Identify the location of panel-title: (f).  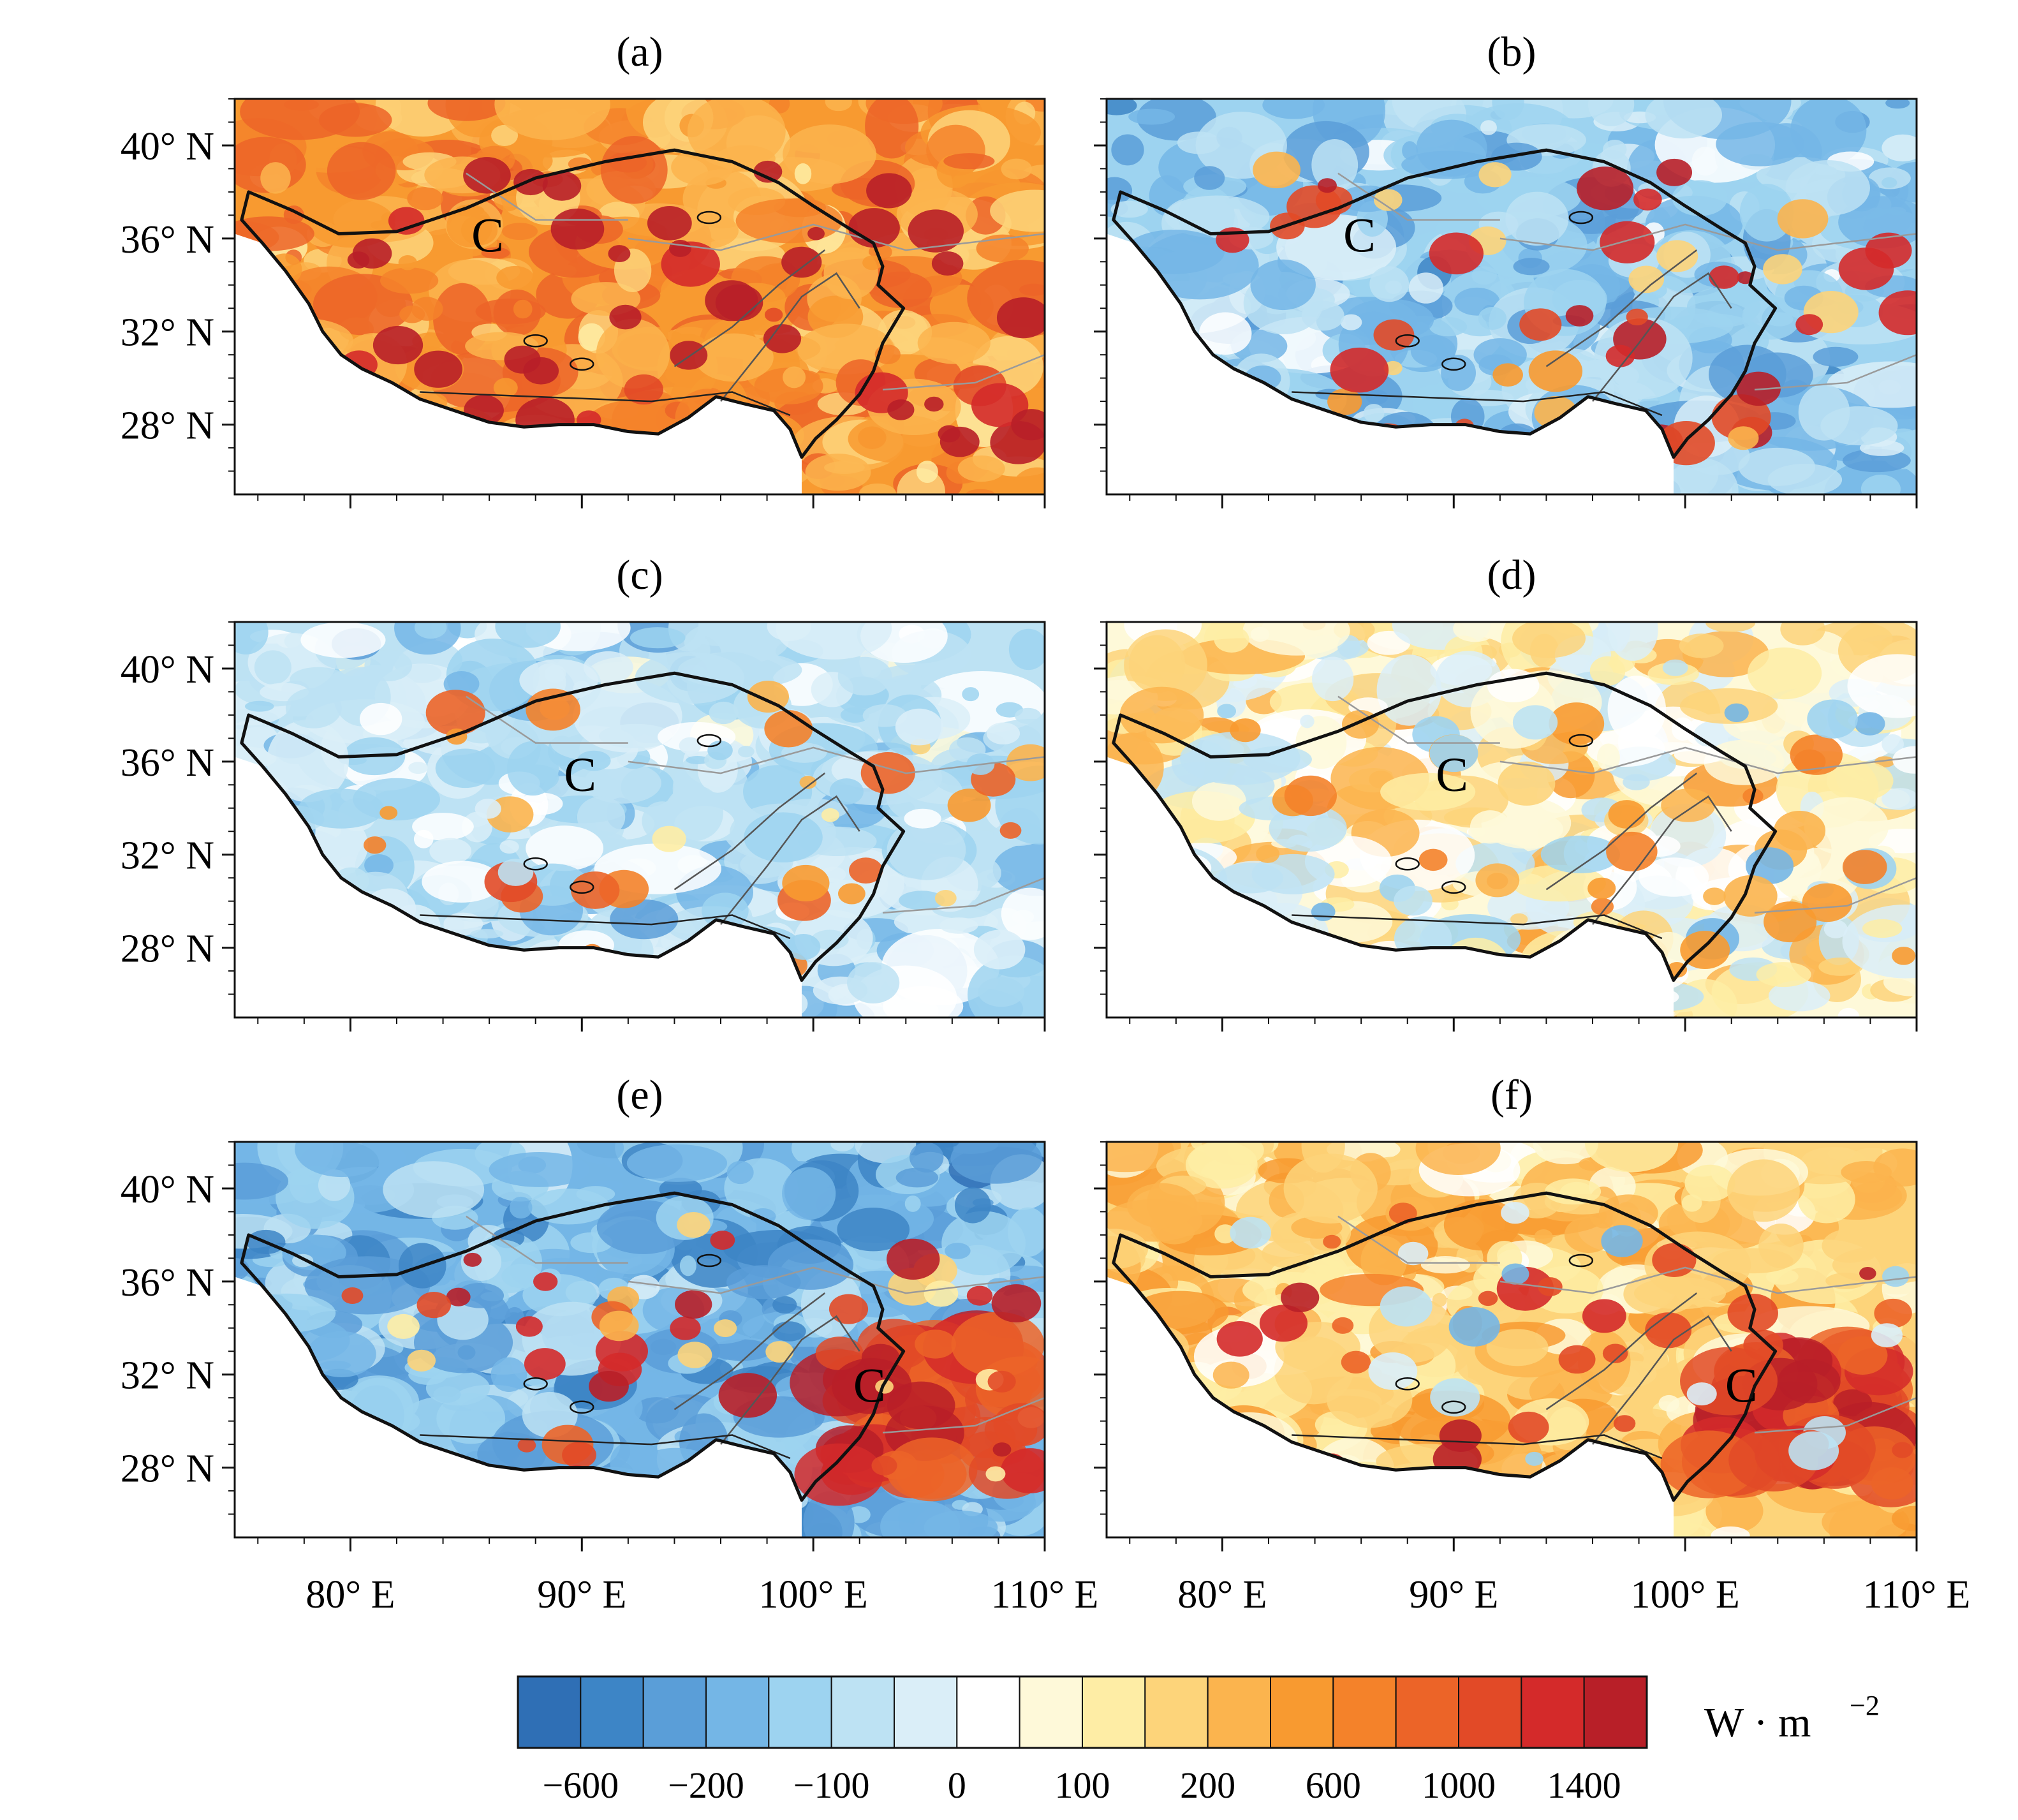
(1512, 1095).